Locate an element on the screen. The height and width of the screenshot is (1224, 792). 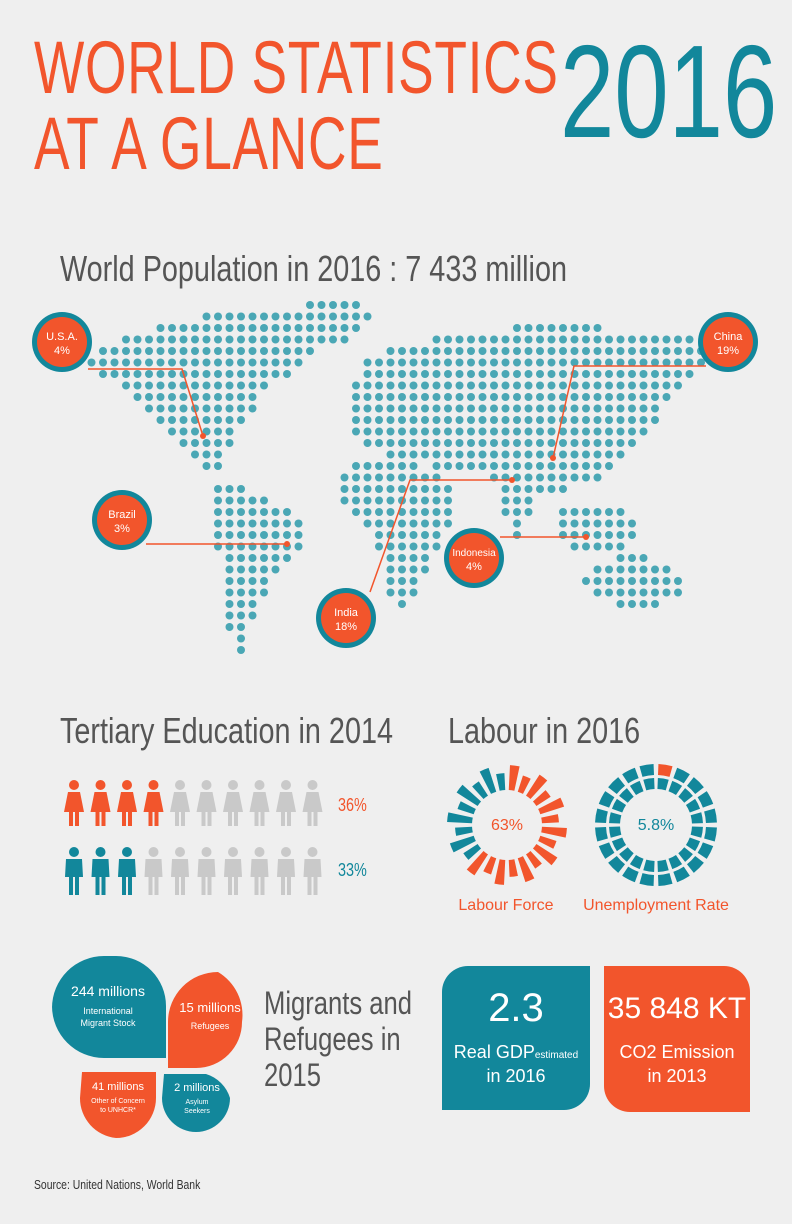
other-concern-label2: to UNHCR* is located at coordinates (118, 1110).